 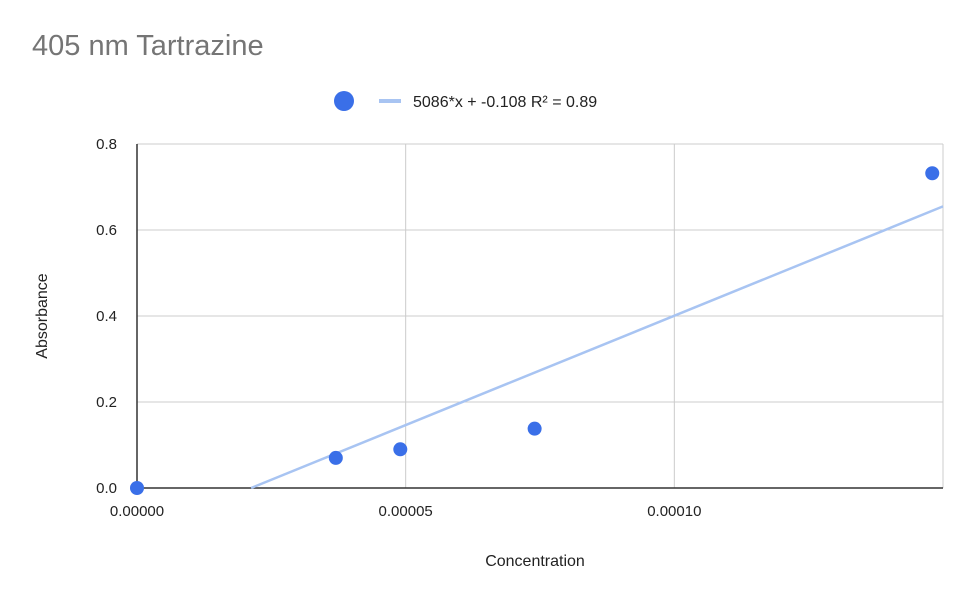 What do you see at coordinates (344, 101) in the screenshot?
I see `legend-point-marker` at bounding box center [344, 101].